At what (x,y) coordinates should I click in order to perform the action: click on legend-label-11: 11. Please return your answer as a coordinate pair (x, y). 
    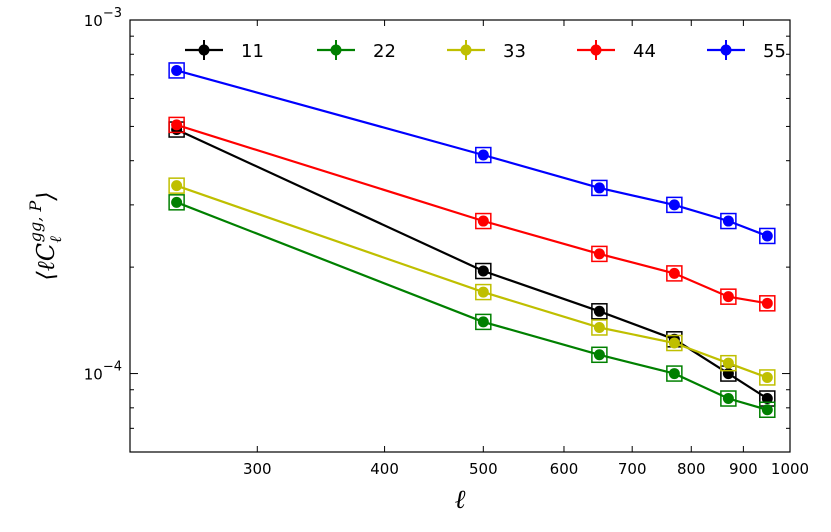
    Looking at the image, I should click on (252, 51).